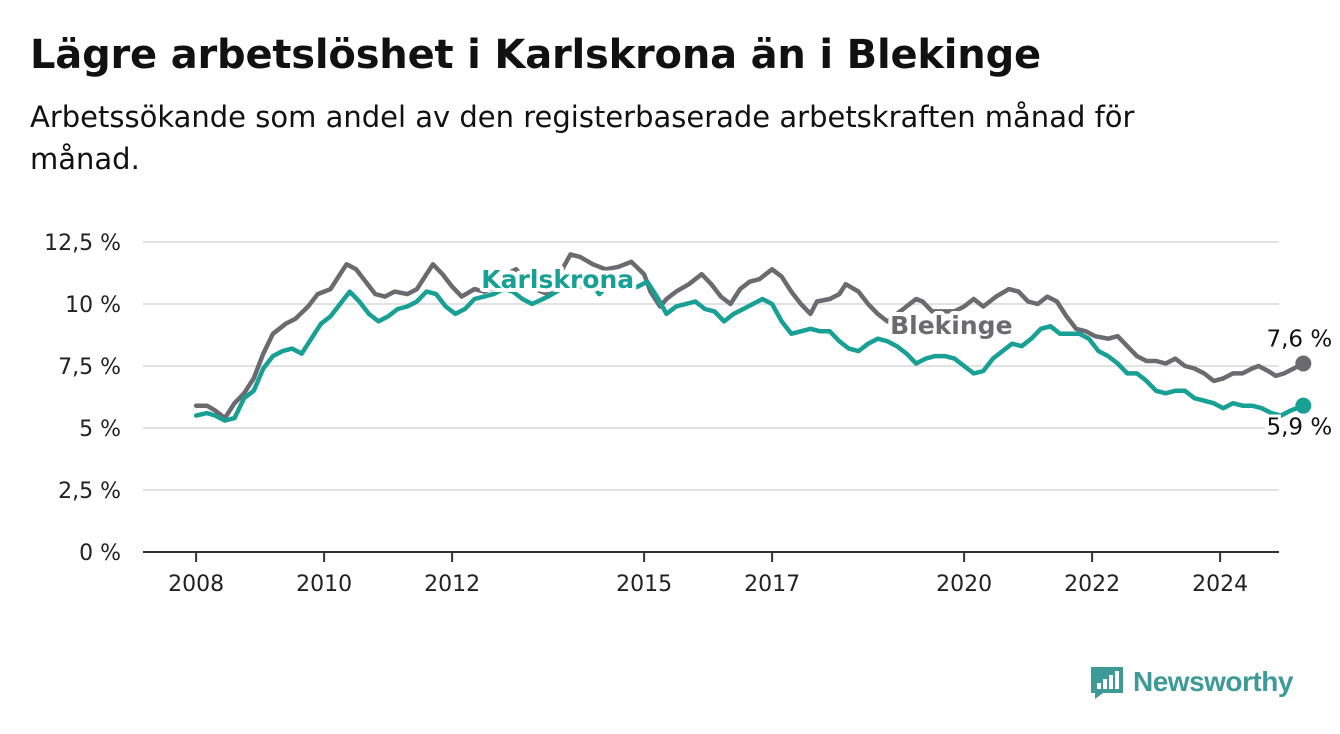  Describe the element at coordinates (93, 305) in the screenshot. I see `y-tick-label: 10 %` at that location.